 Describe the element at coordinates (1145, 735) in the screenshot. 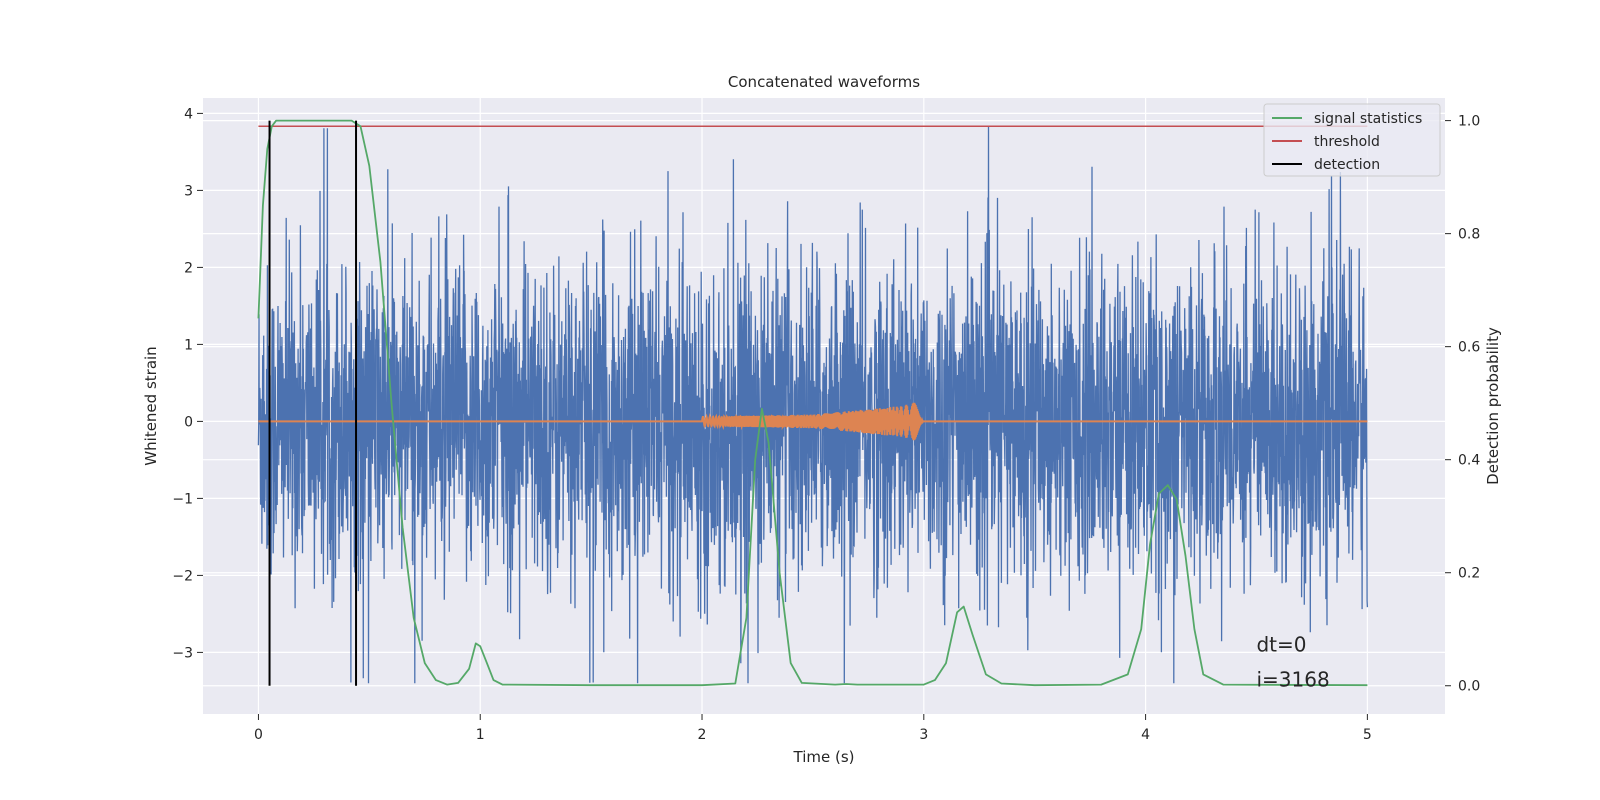

I see `x-tick-label: 4` at that location.